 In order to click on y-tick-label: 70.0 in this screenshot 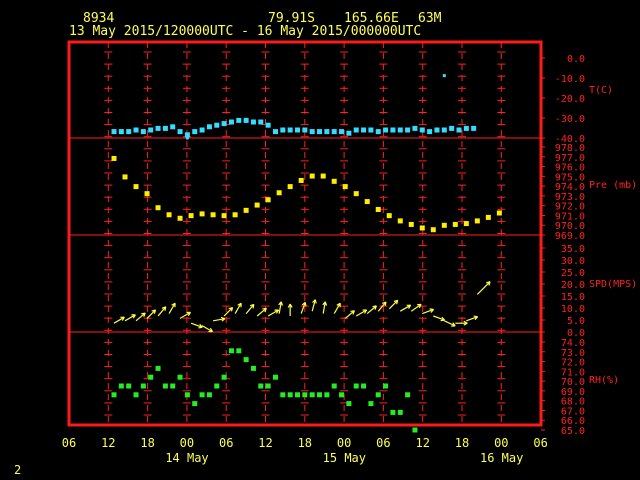, I will do `click(573, 382)`.